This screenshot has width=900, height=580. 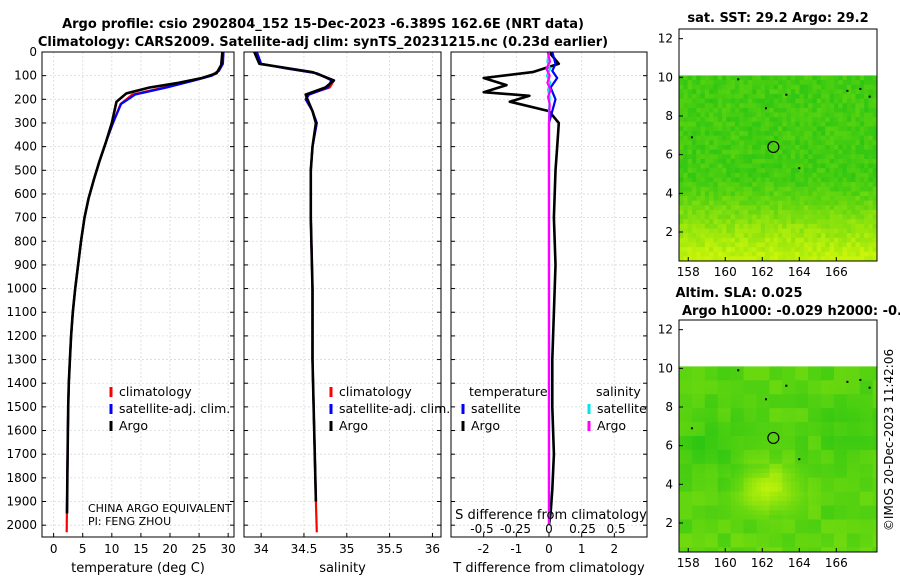 What do you see at coordinates (665, 77) in the screenshot?
I see `sat-sst-map-ytick-label: 10` at bounding box center [665, 77].